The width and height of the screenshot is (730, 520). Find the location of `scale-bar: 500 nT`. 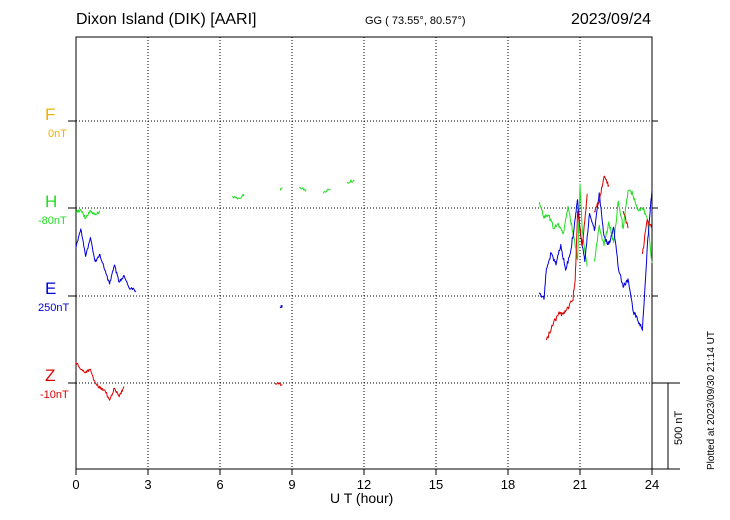

scale-bar: 500 nT is located at coordinates (668, 426).